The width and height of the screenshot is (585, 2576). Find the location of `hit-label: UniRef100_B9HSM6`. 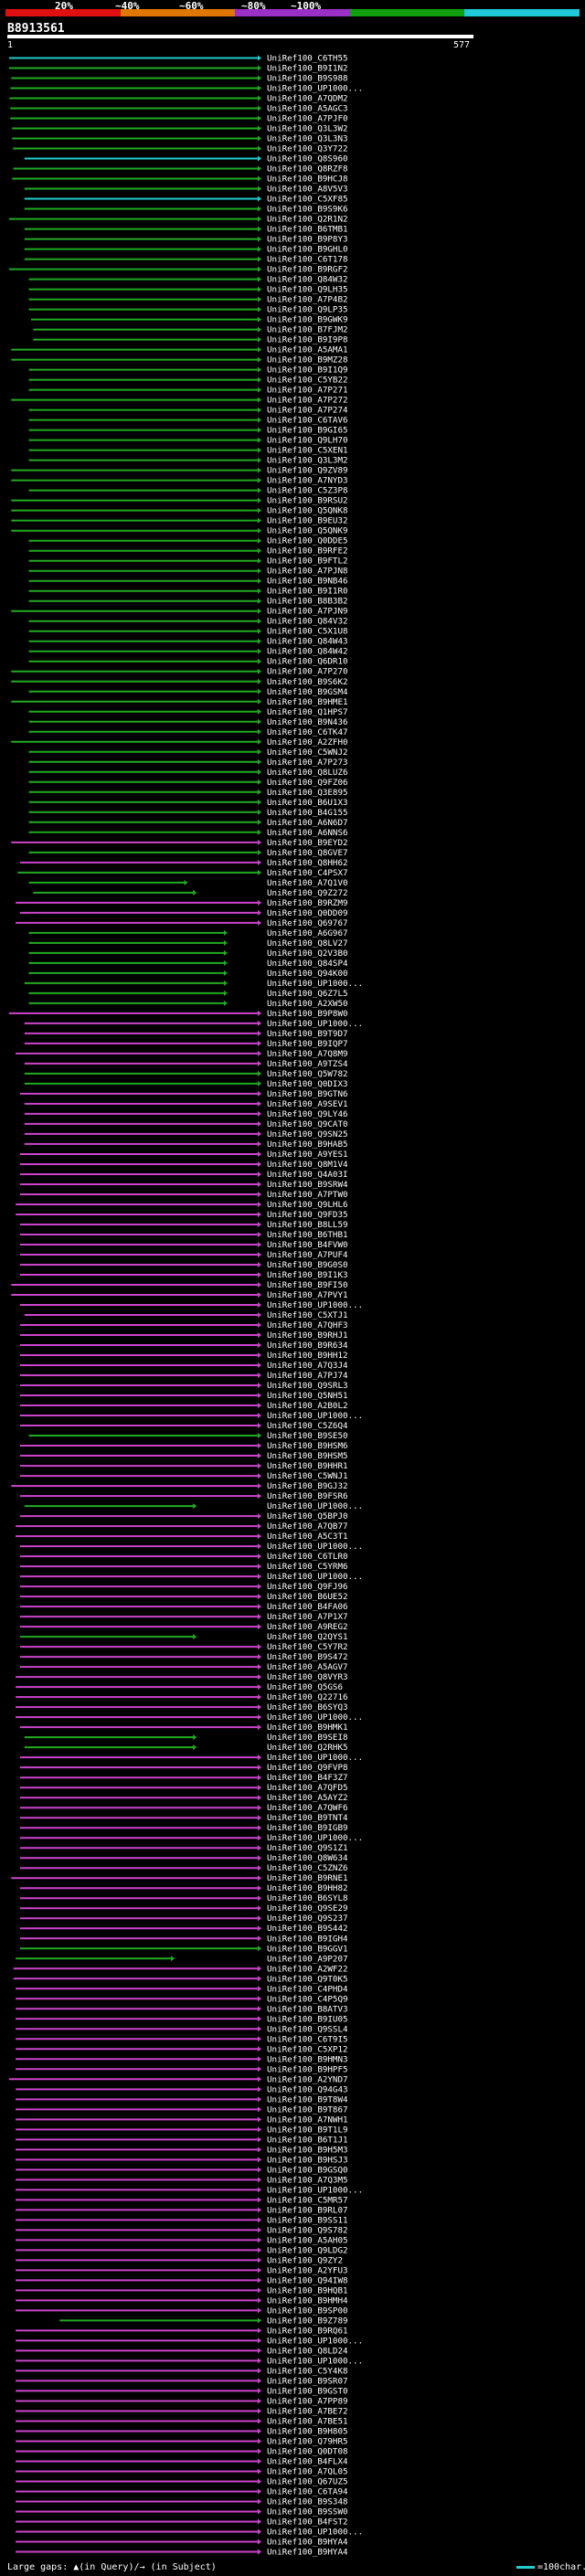

hit-label: UniRef100_B9HSM6 is located at coordinates (308, 1446).